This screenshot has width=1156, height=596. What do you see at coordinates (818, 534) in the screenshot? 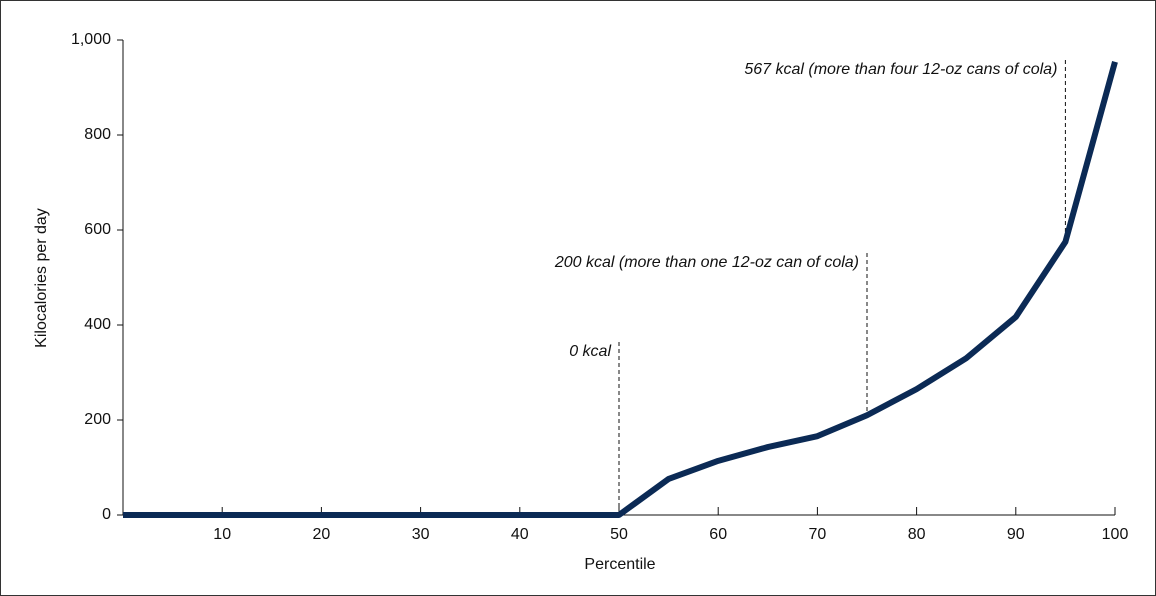
I see `x-tick-label: 70` at bounding box center [818, 534].